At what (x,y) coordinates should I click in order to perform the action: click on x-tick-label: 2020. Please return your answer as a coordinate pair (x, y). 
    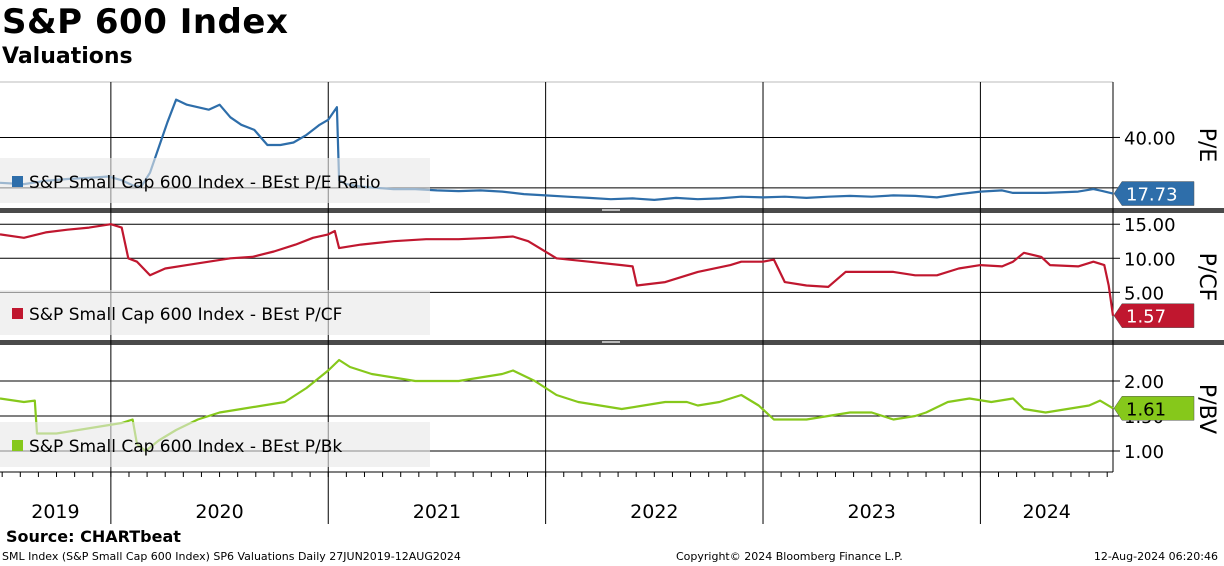
    Looking at the image, I should click on (219, 512).